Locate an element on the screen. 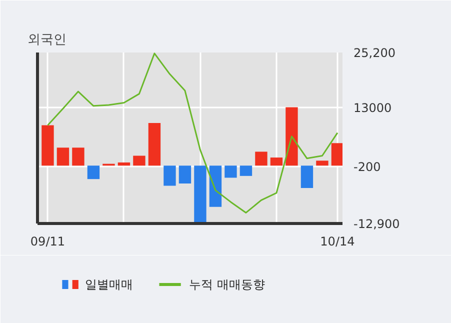  legend-label: 일별매매 is located at coordinates (108, 285).